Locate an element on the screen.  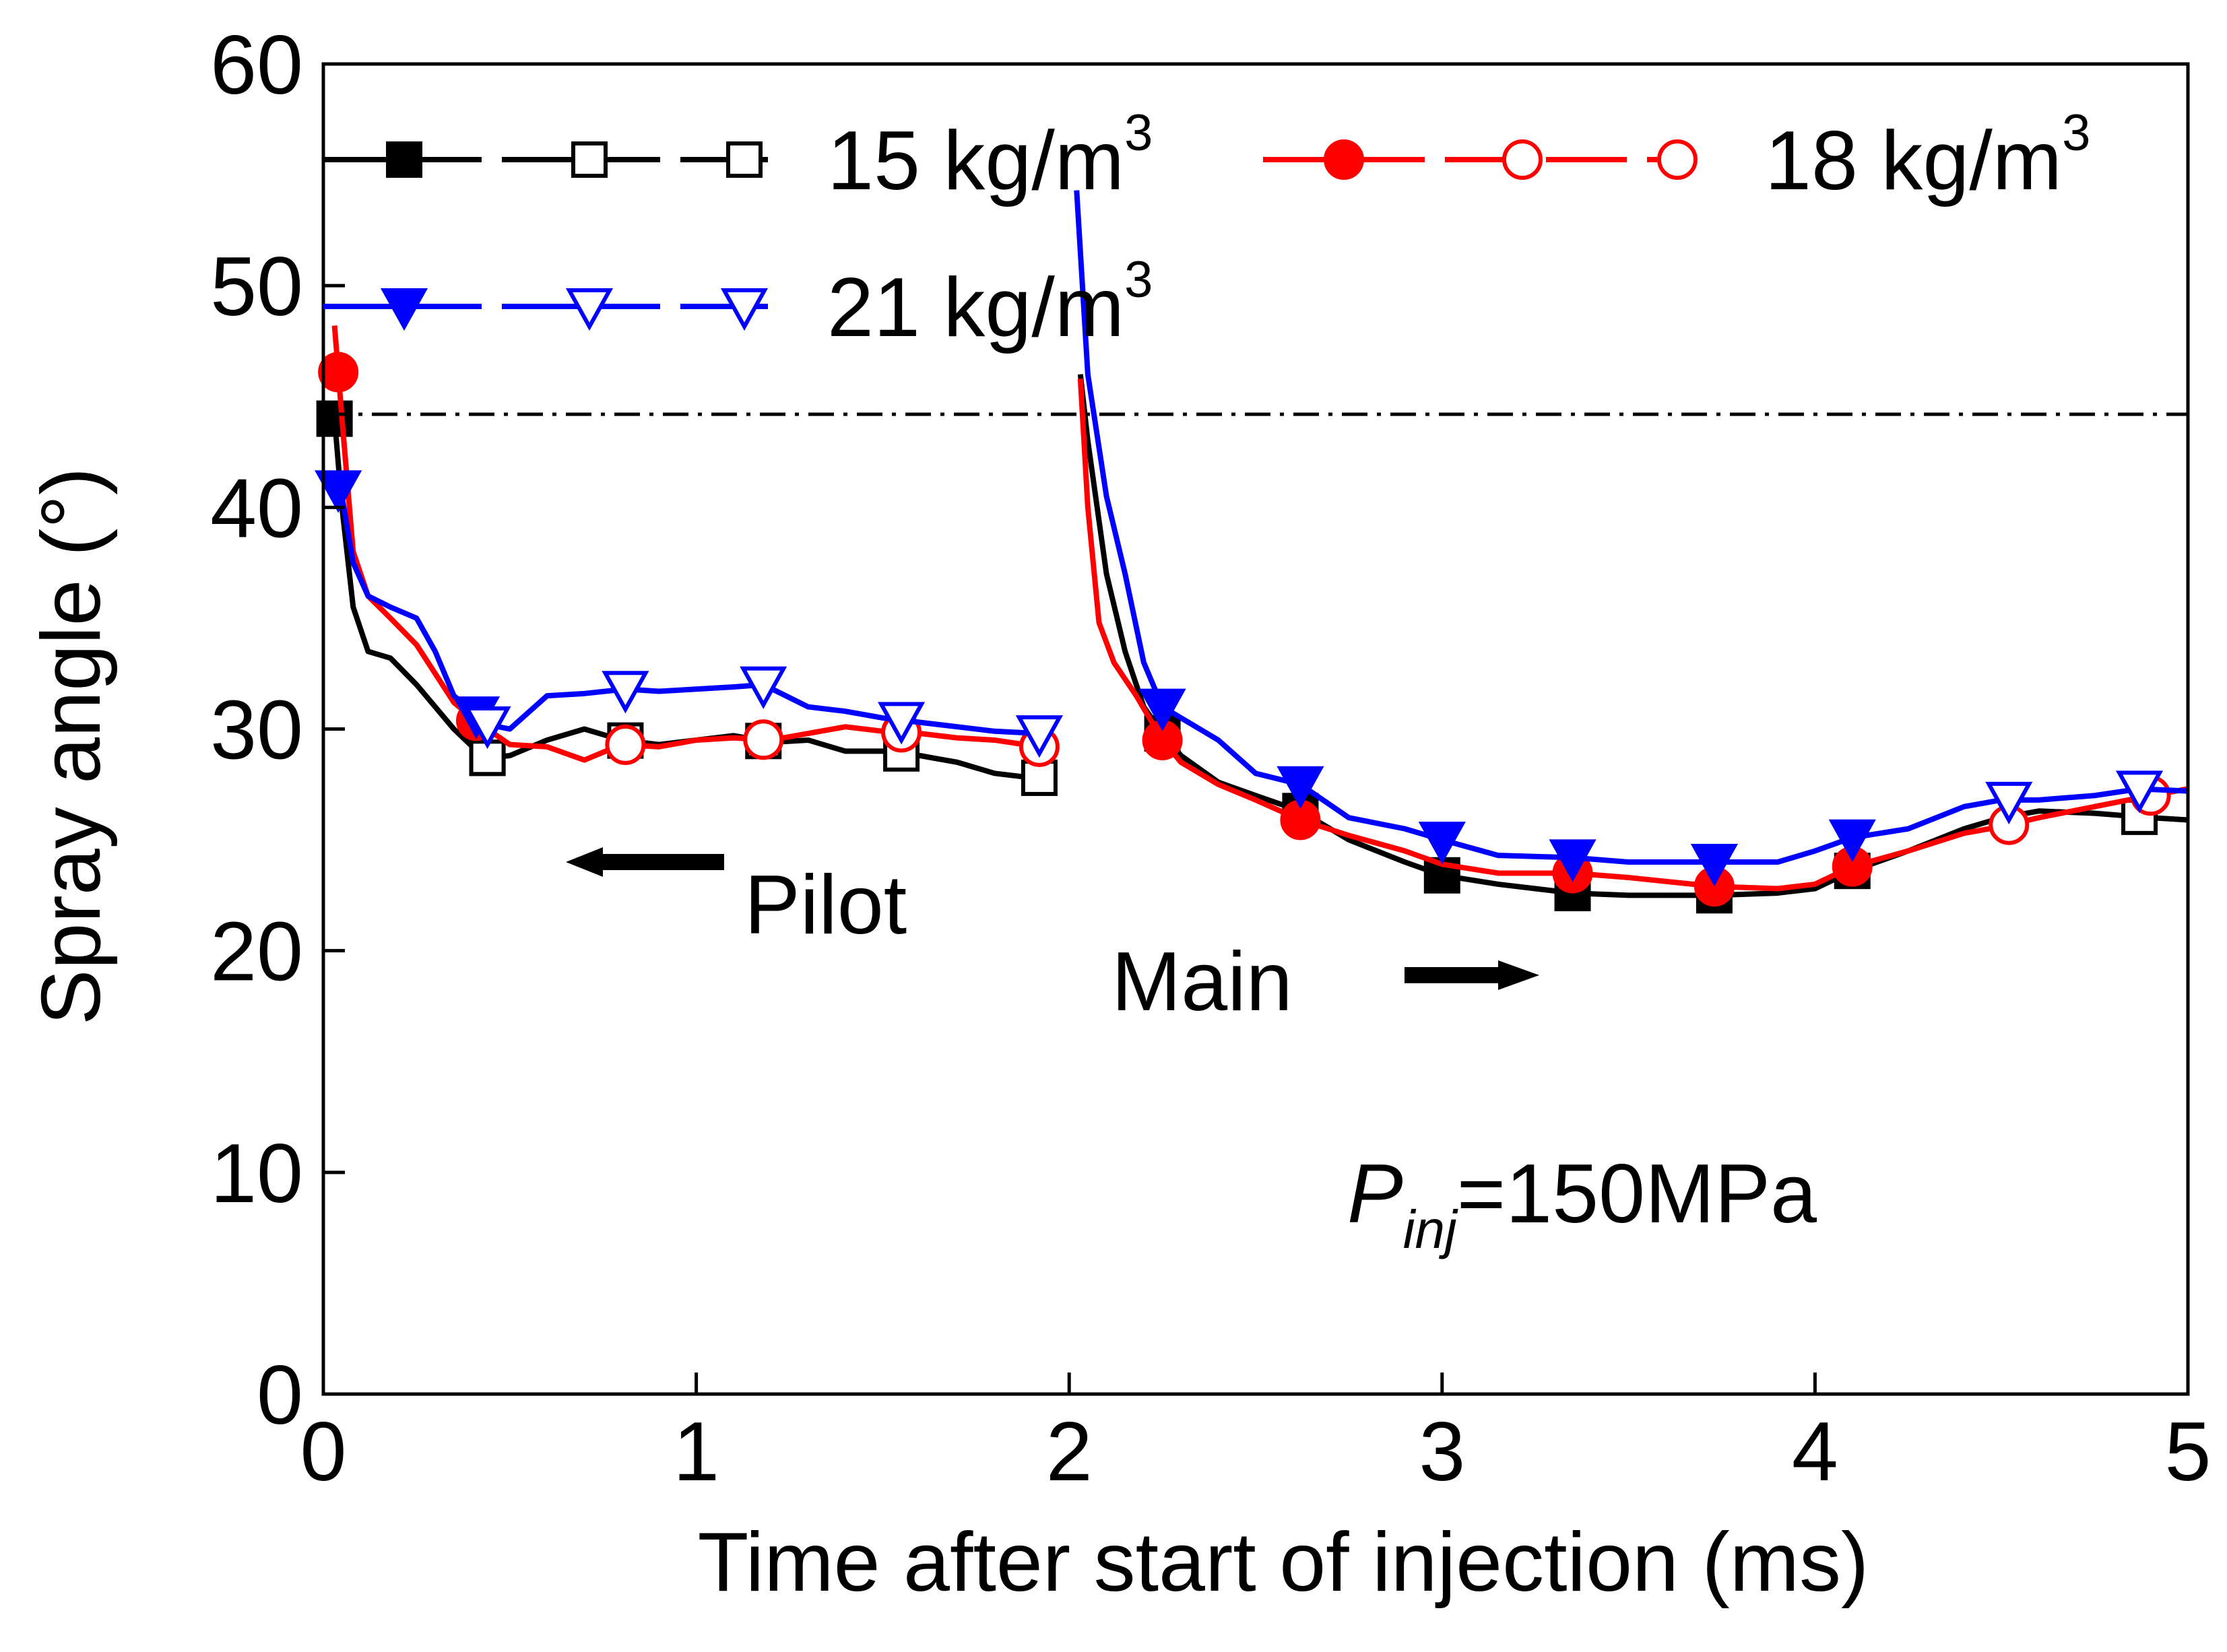
y-tick-label: 50 is located at coordinates (256, 286).